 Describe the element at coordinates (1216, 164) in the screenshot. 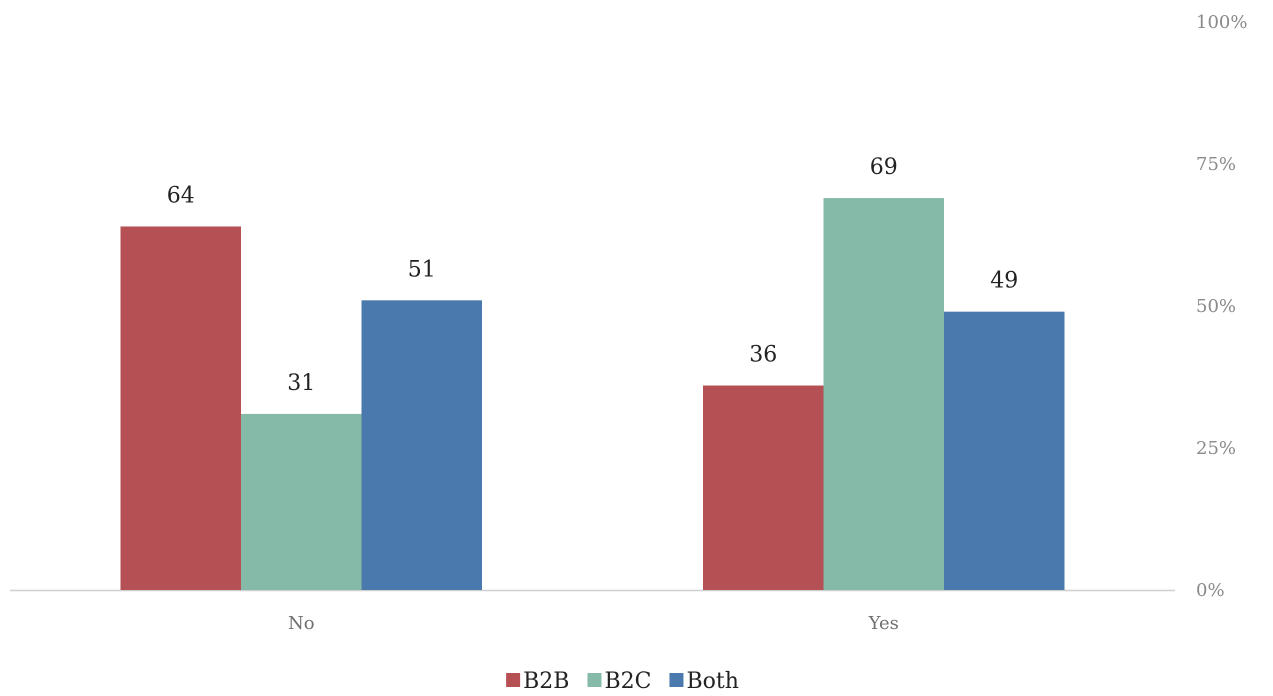

I see `y-tick-label: 75%` at that location.